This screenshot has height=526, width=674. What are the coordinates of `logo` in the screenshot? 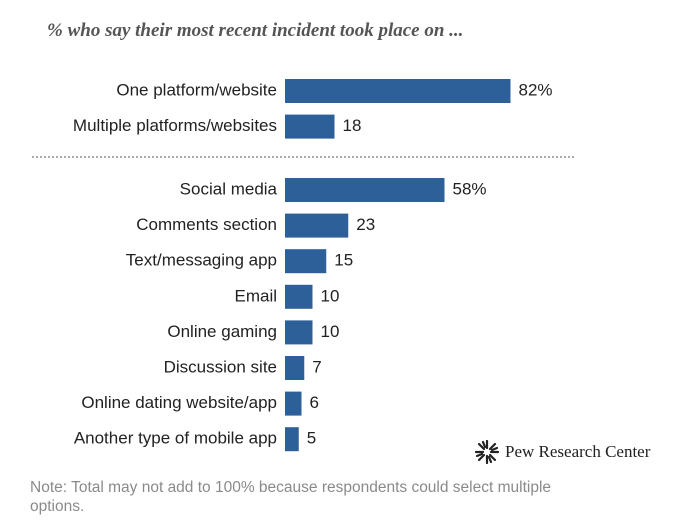 It's located at (487, 452).